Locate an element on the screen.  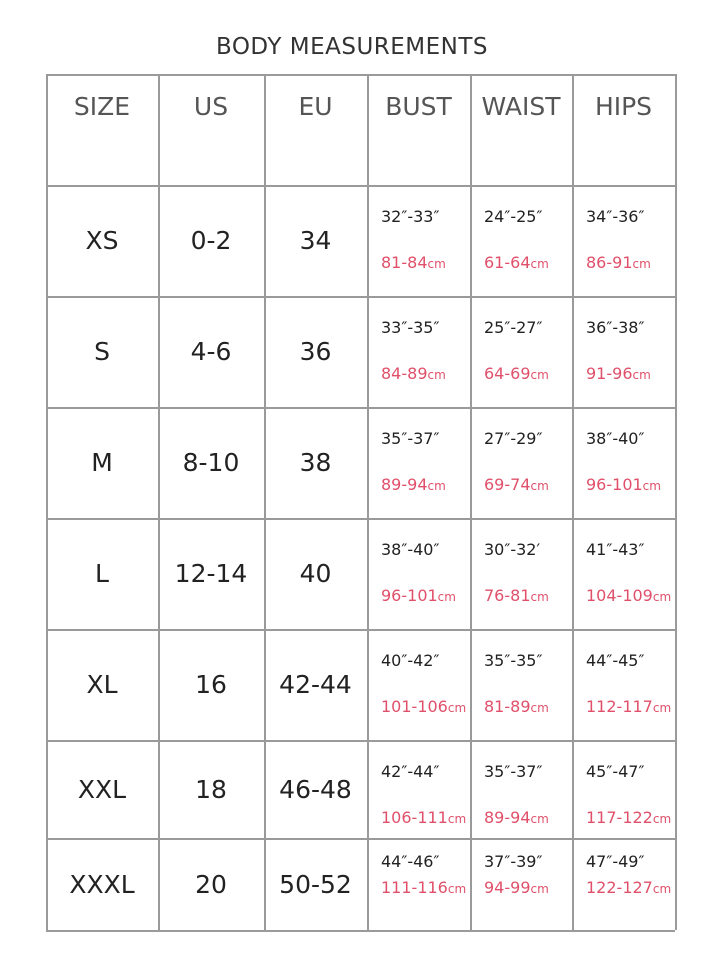
cm-range: 91-96cm is located at coordinates (618, 373).